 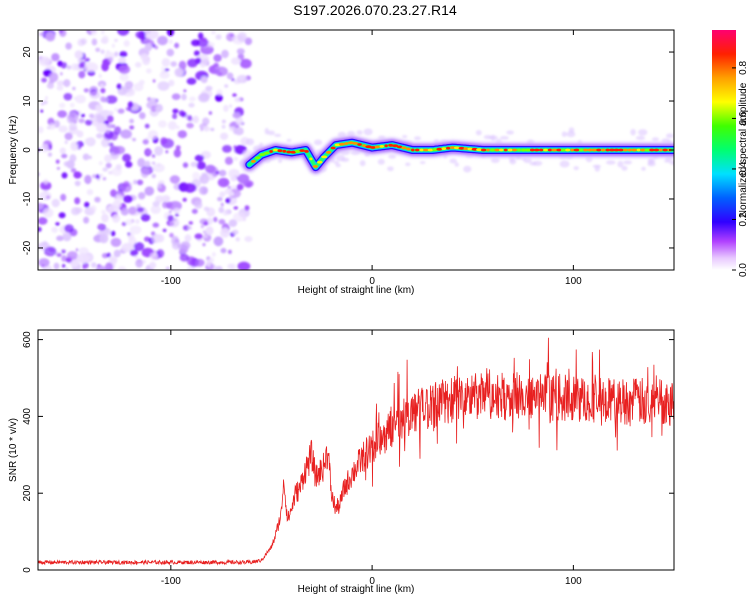 What do you see at coordinates (27, 492) in the screenshot?
I see `y-tick-label: 200` at bounding box center [27, 492].